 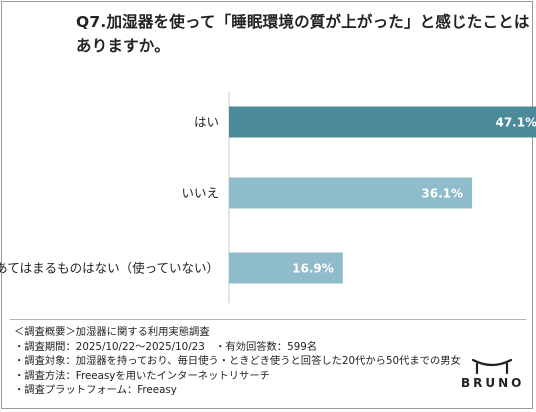 I want to click on chart-title: Q7.加湿器を使って「睡眠環境の質が上がった」と感じたことは ありますか。, so click(x=303, y=34).